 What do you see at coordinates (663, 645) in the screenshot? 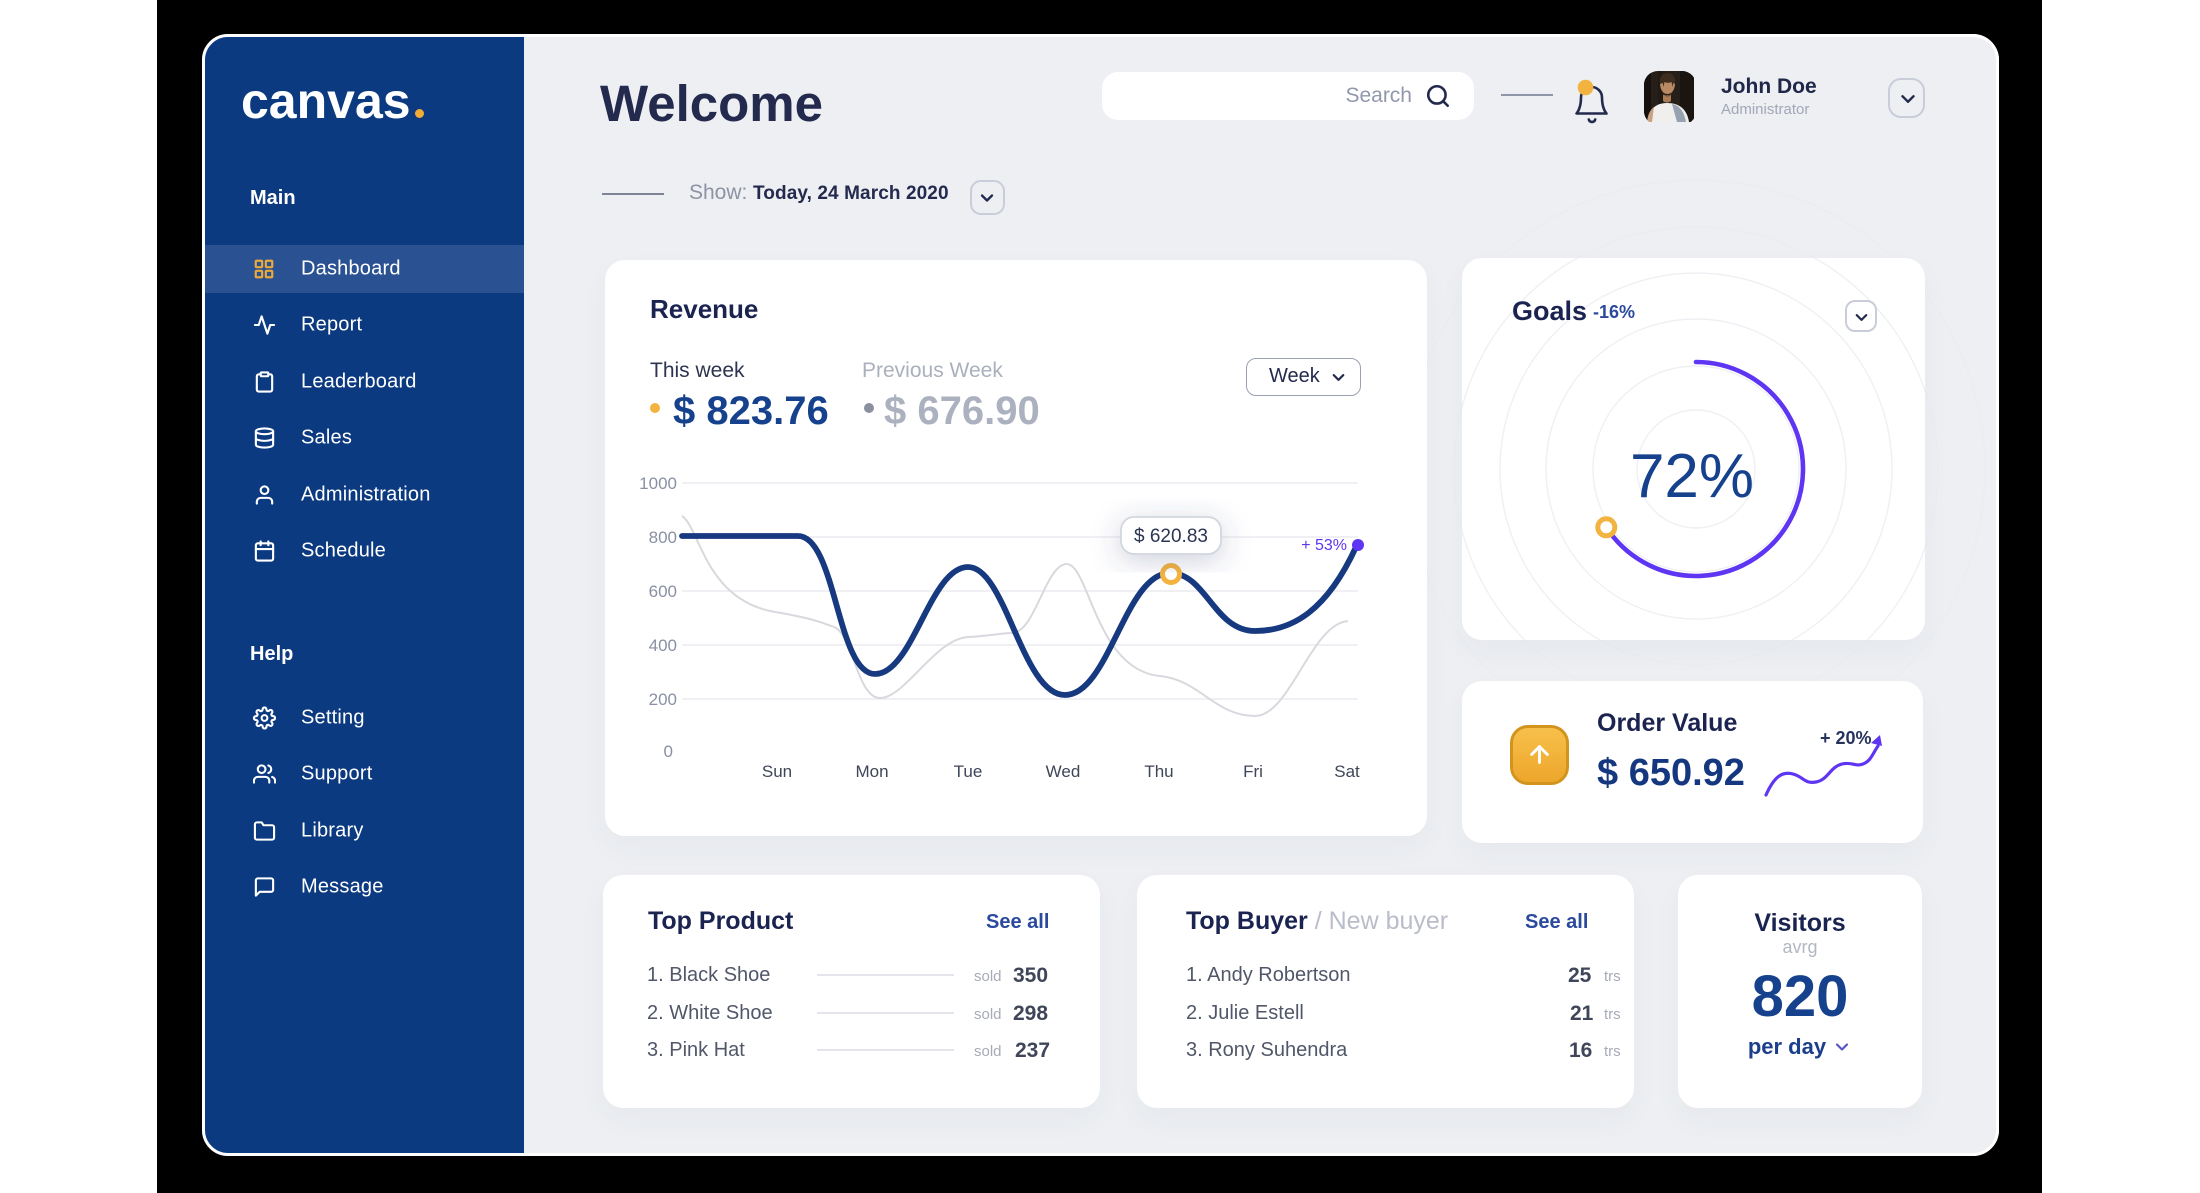
I see `svg-text: 400` at bounding box center [663, 645].